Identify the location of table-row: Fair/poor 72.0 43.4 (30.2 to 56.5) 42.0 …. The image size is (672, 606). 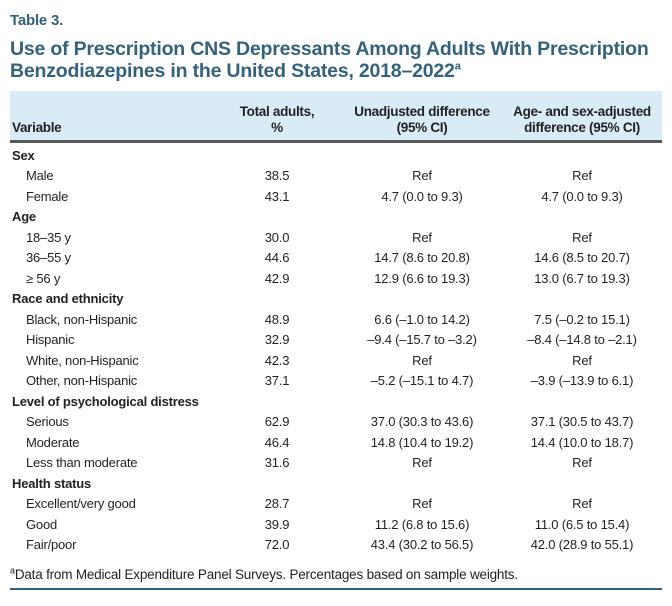
(336, 545).